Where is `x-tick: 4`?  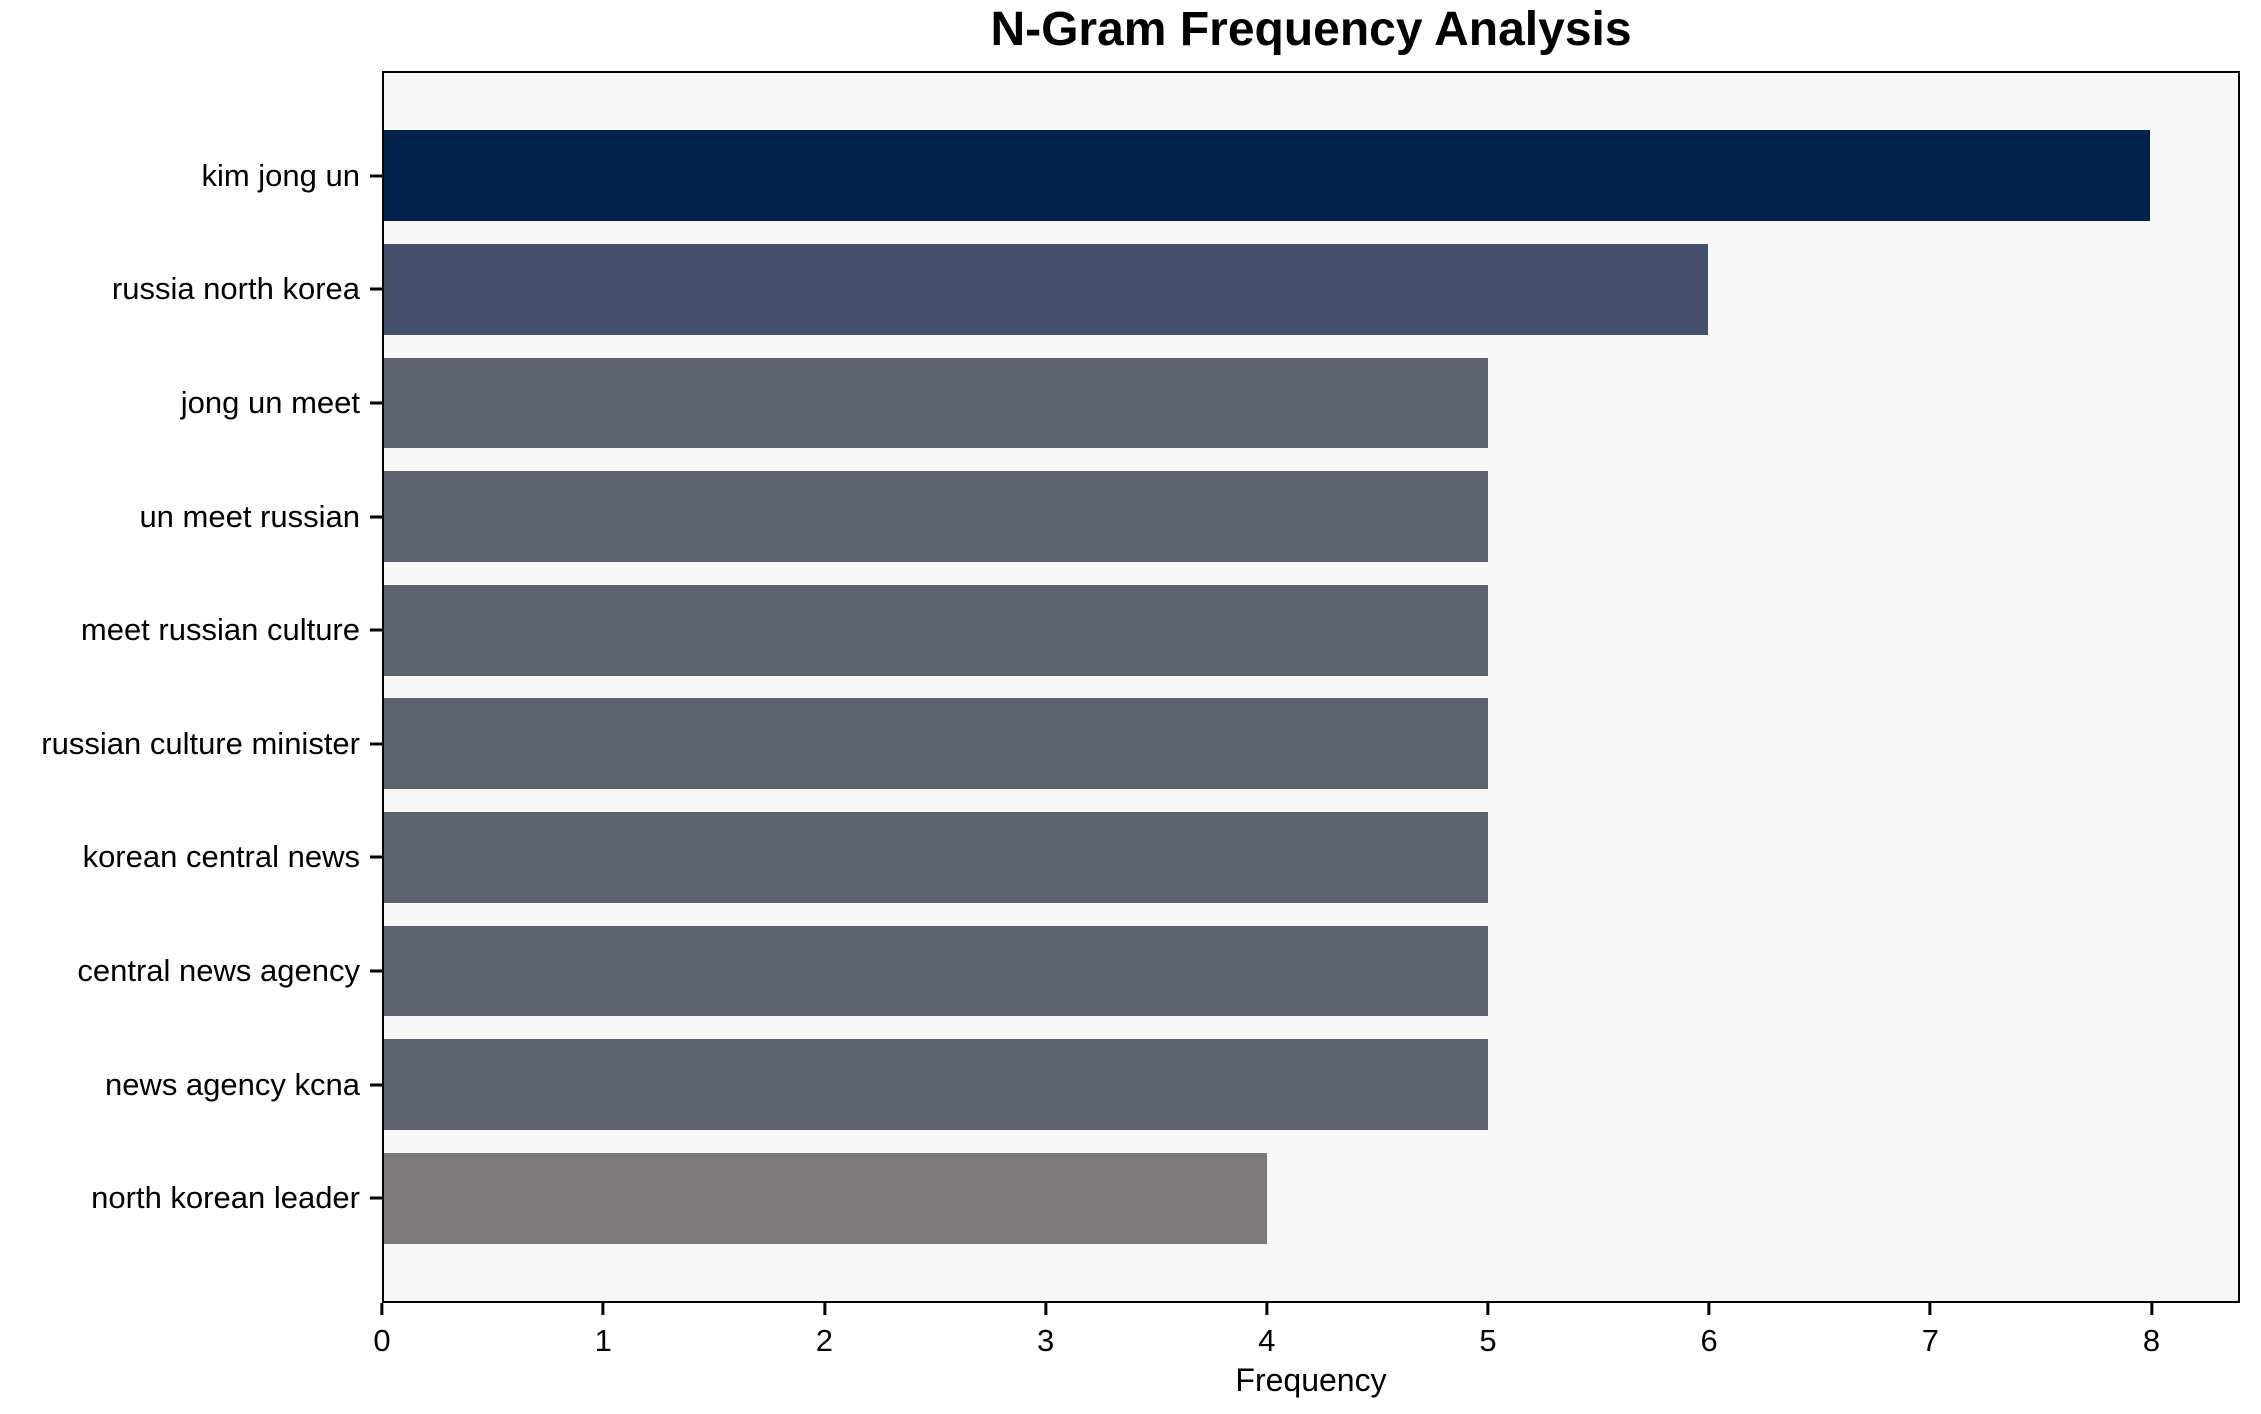
x-tick: 4 is located at coordinates (1266, 1331).